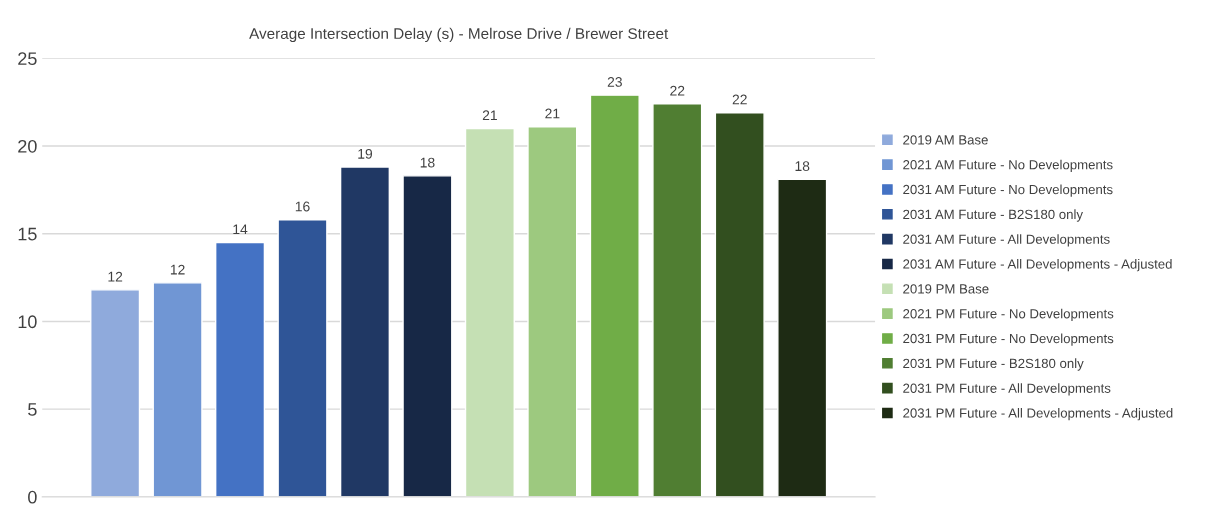  Describe the element at coordinates (946, 289) in the screenshot. I see `legend-label: 2019 PM Base` at that location.